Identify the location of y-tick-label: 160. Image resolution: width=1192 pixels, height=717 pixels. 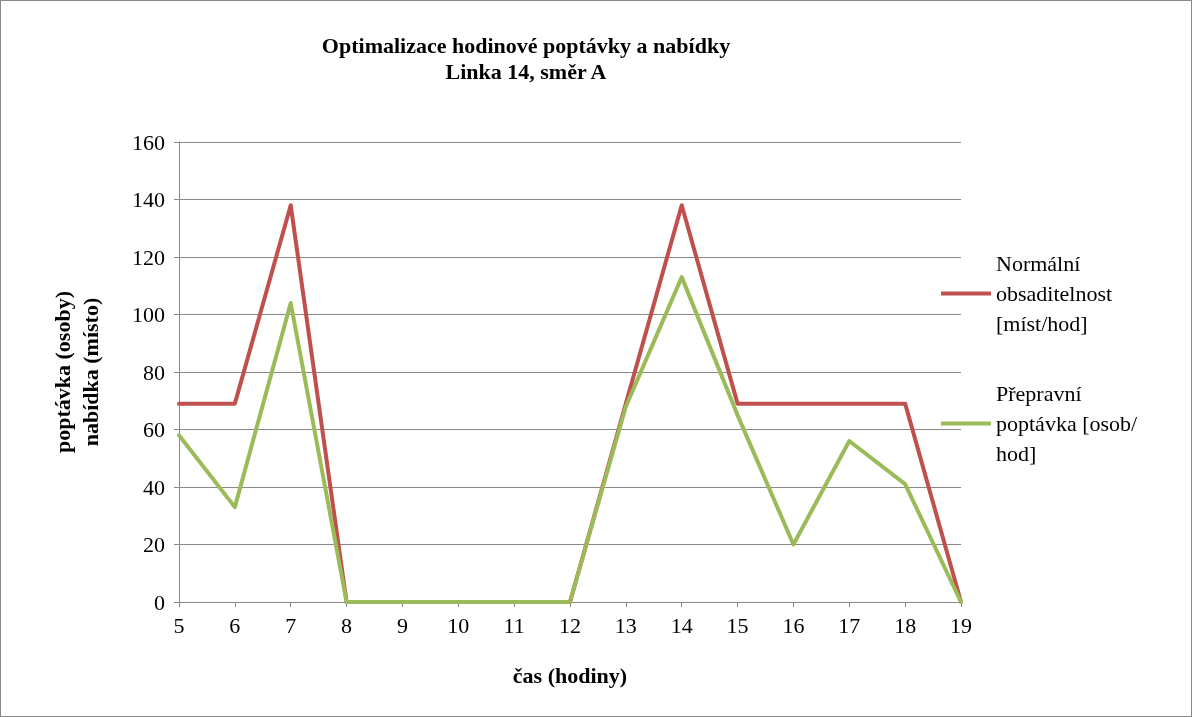
(148, 142).